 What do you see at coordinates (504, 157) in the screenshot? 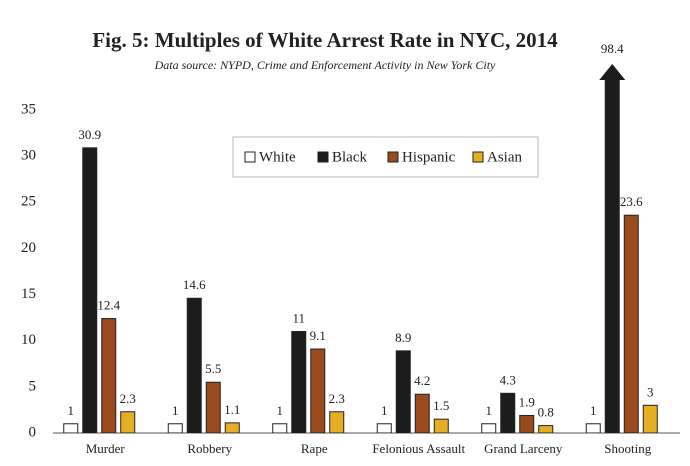
I see `legend-label: Asian` at bounding box center [504, 157].